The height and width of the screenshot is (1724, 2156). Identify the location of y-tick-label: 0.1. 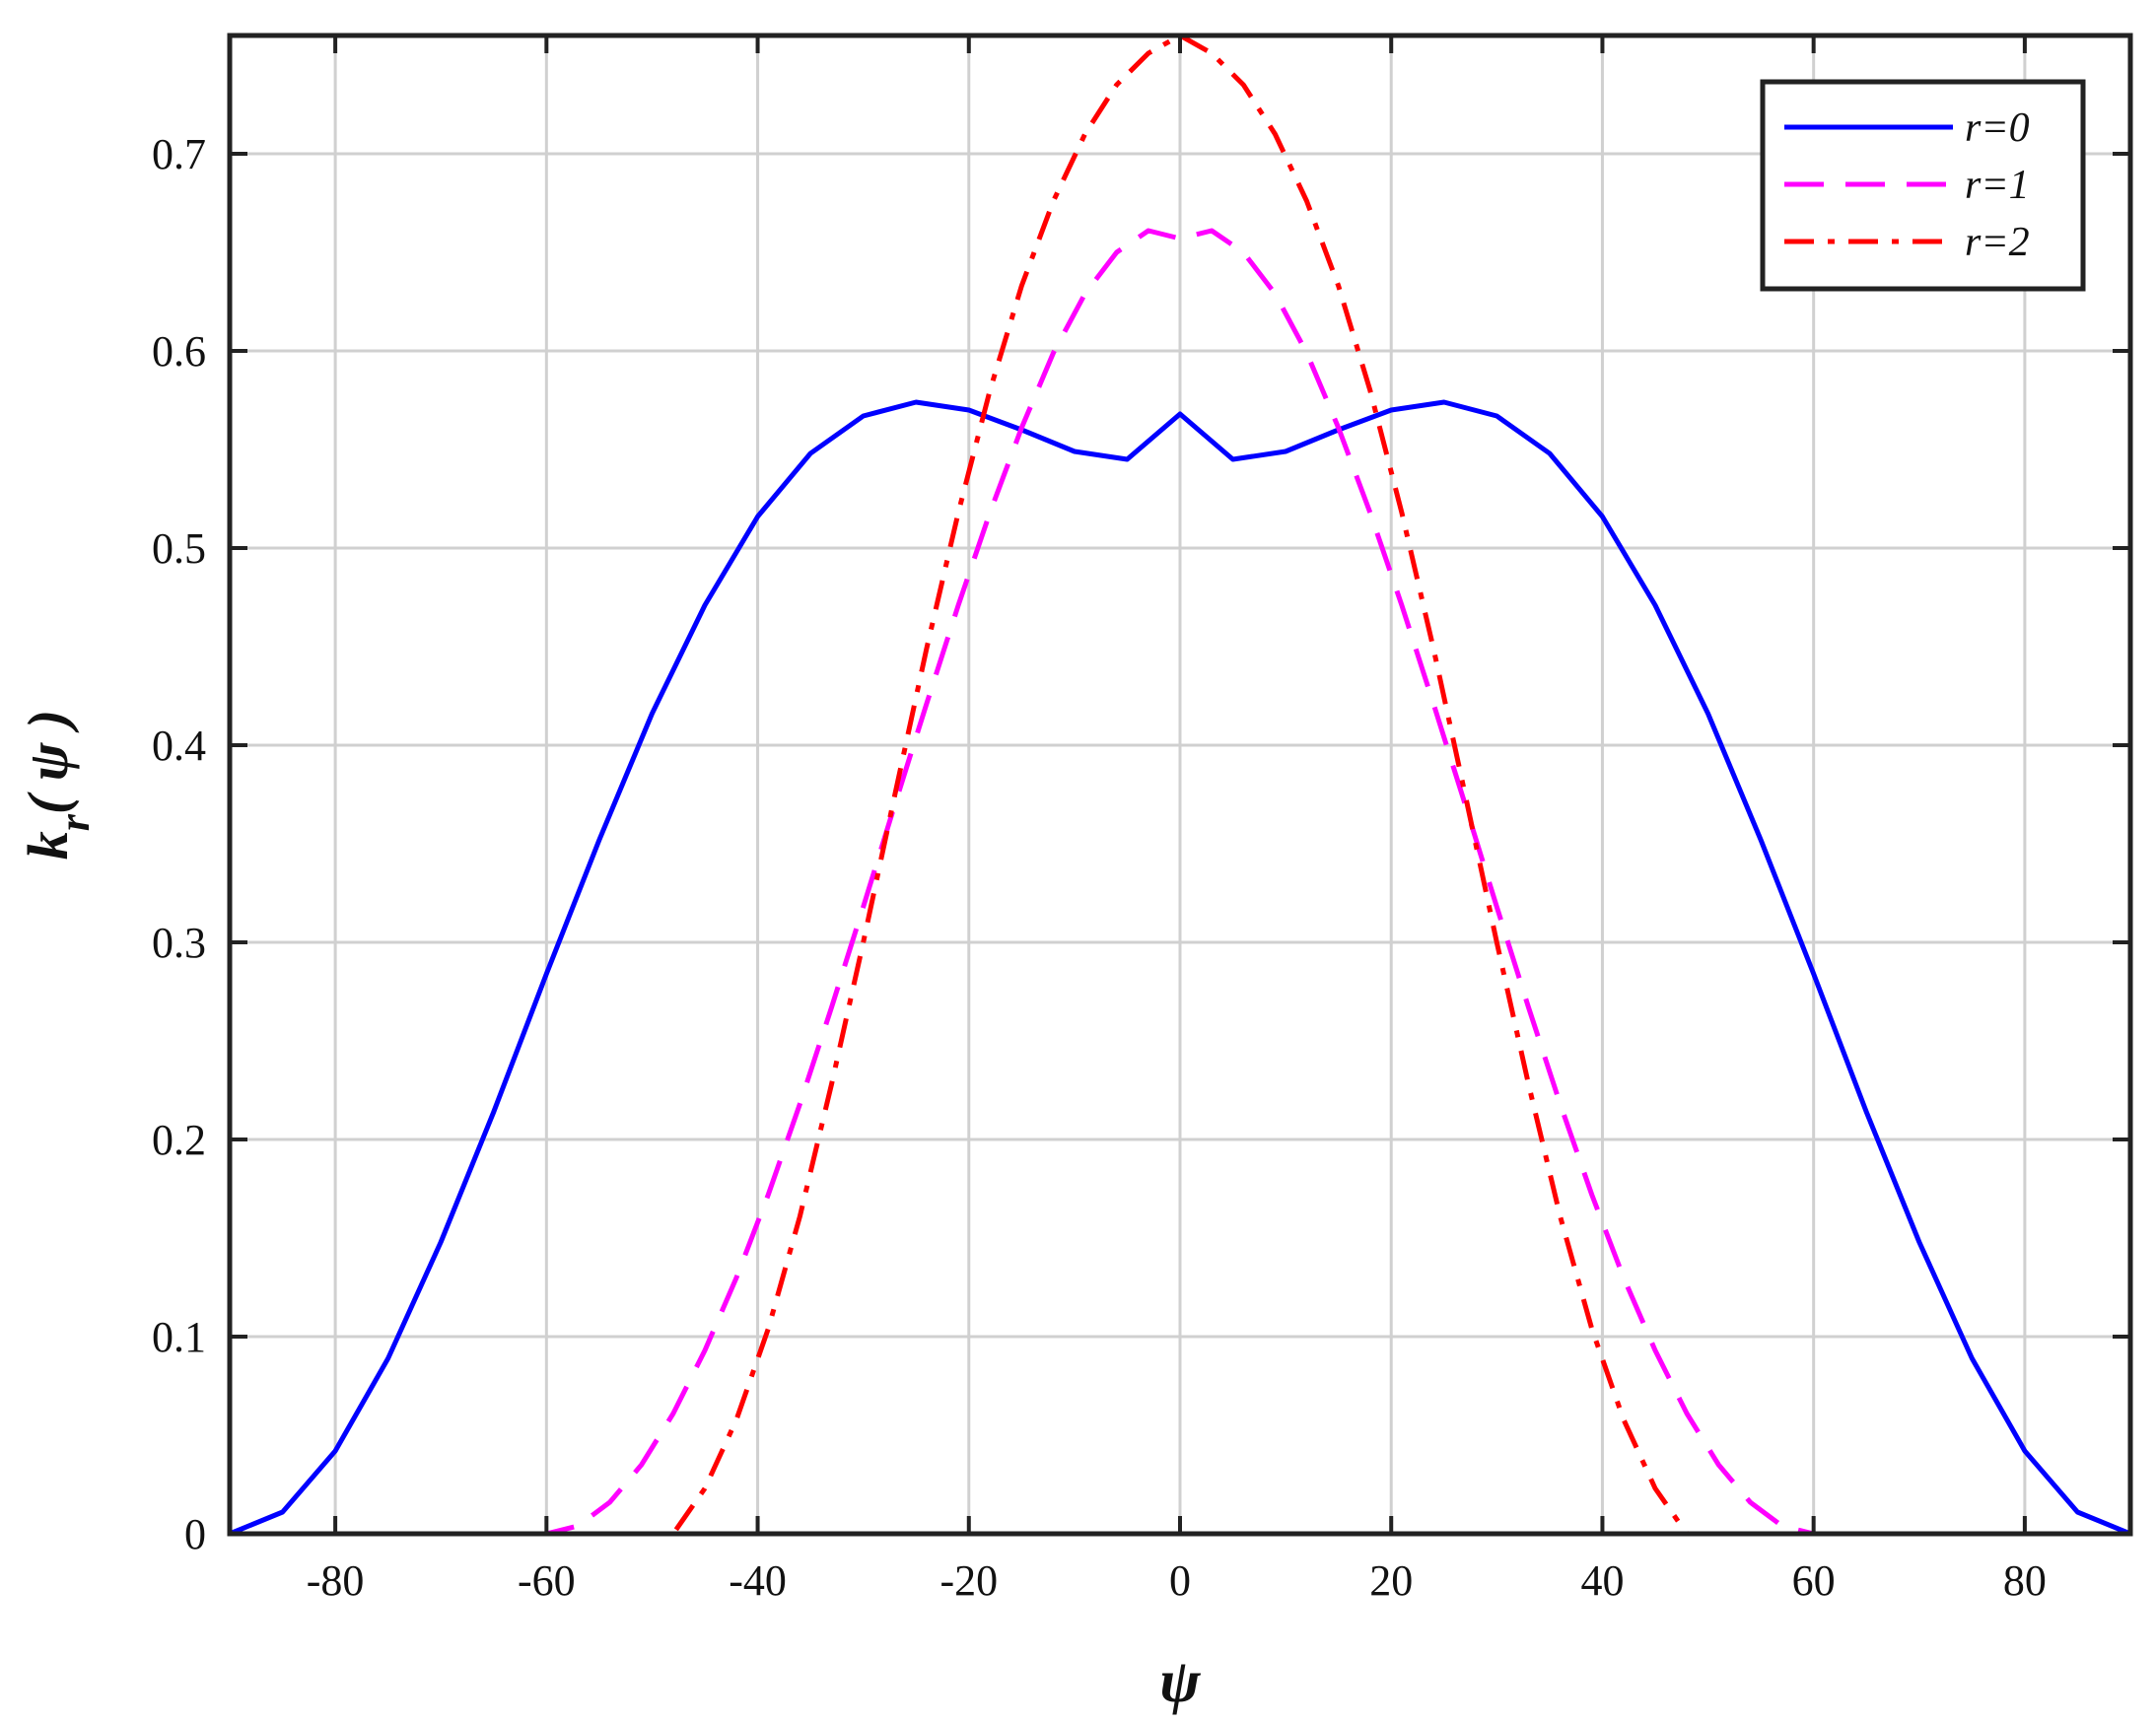
(179, 1337).